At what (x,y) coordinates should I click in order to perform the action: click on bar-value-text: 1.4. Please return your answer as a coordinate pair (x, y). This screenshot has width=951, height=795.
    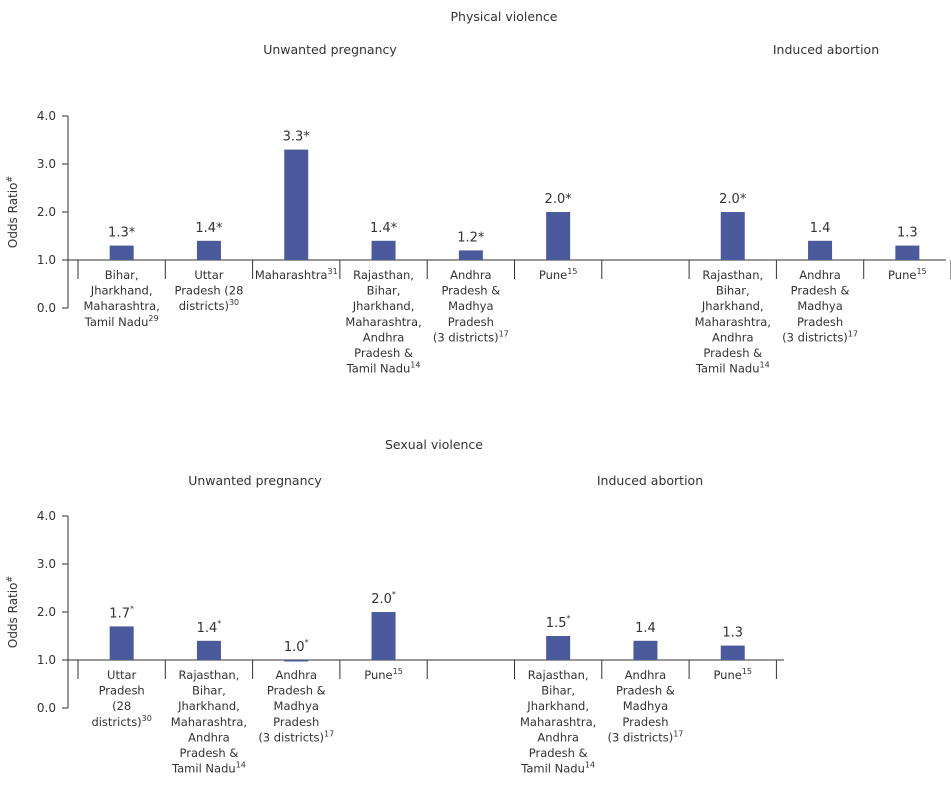
    Looking at the image, I should click on (820, 228).